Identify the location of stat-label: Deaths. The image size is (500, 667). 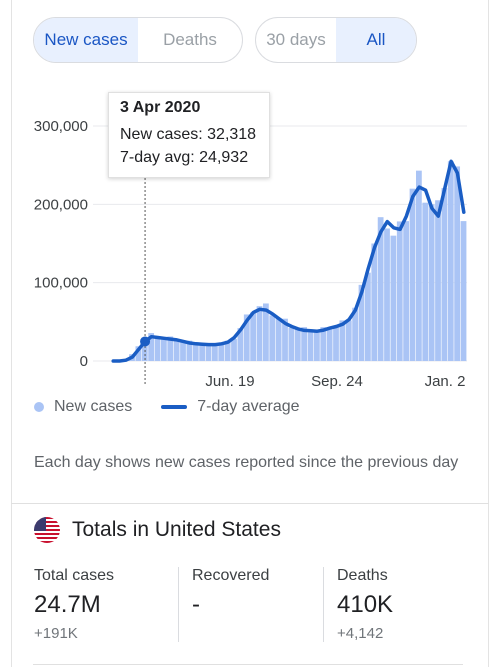
(362, 575).